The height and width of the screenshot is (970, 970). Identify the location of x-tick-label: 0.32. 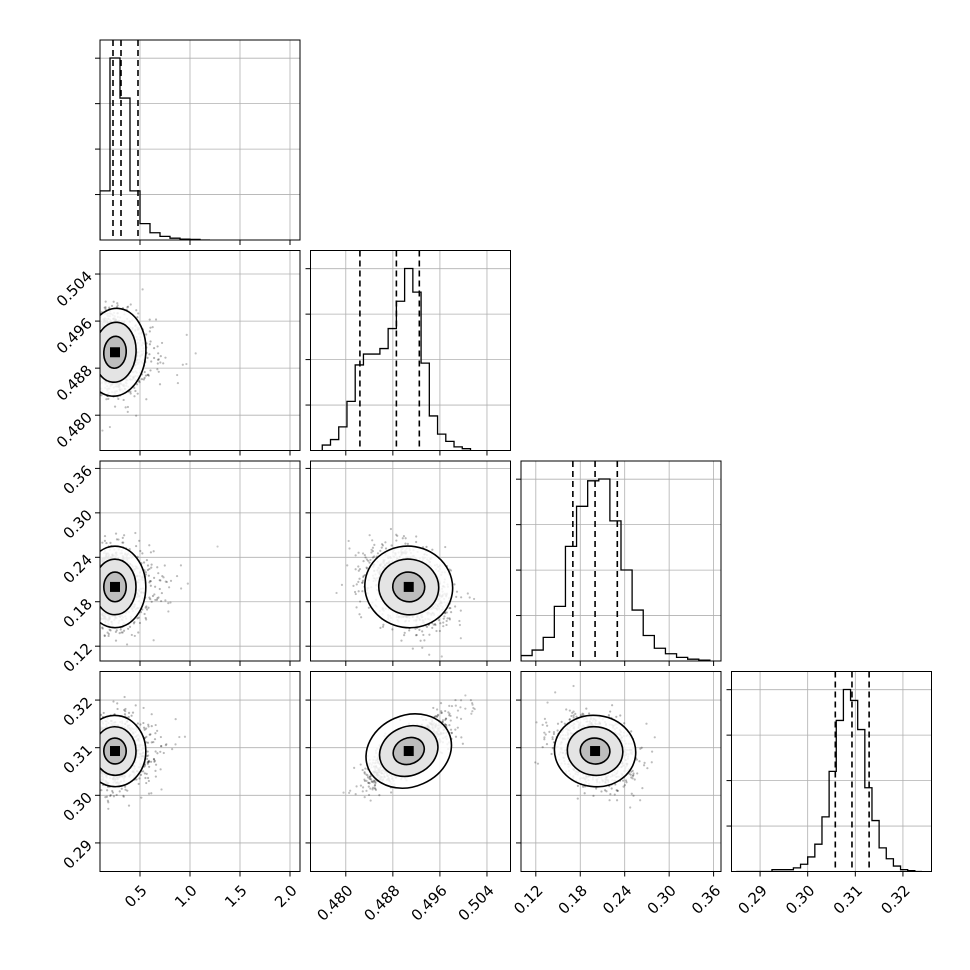
(895, 900).